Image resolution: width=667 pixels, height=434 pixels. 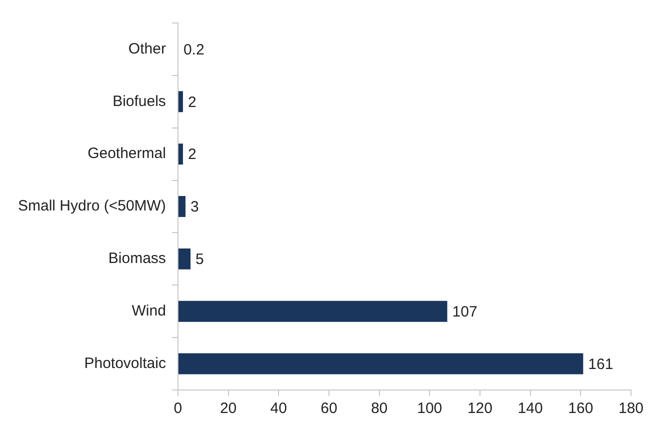 What do you see at coordinates (92, 206) in the screenshot?
I see `y-tick-label: Small Hydro (<50MW)` at bounding box center [92, 206].